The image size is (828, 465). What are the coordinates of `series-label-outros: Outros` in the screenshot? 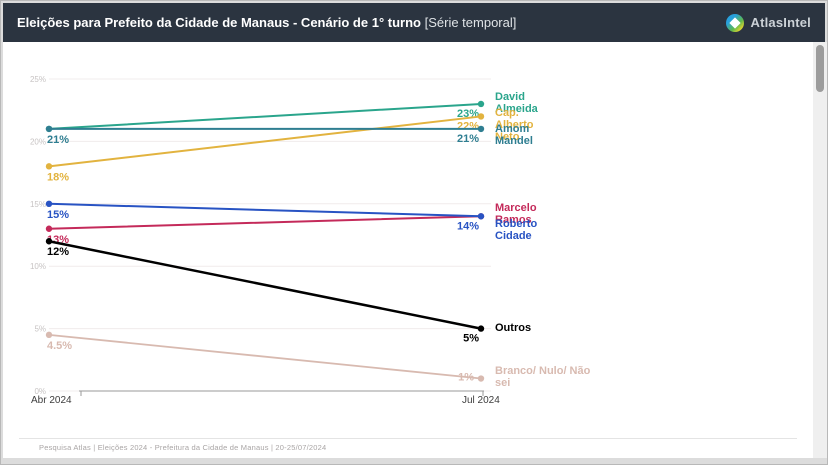 It's located at (513, 328).